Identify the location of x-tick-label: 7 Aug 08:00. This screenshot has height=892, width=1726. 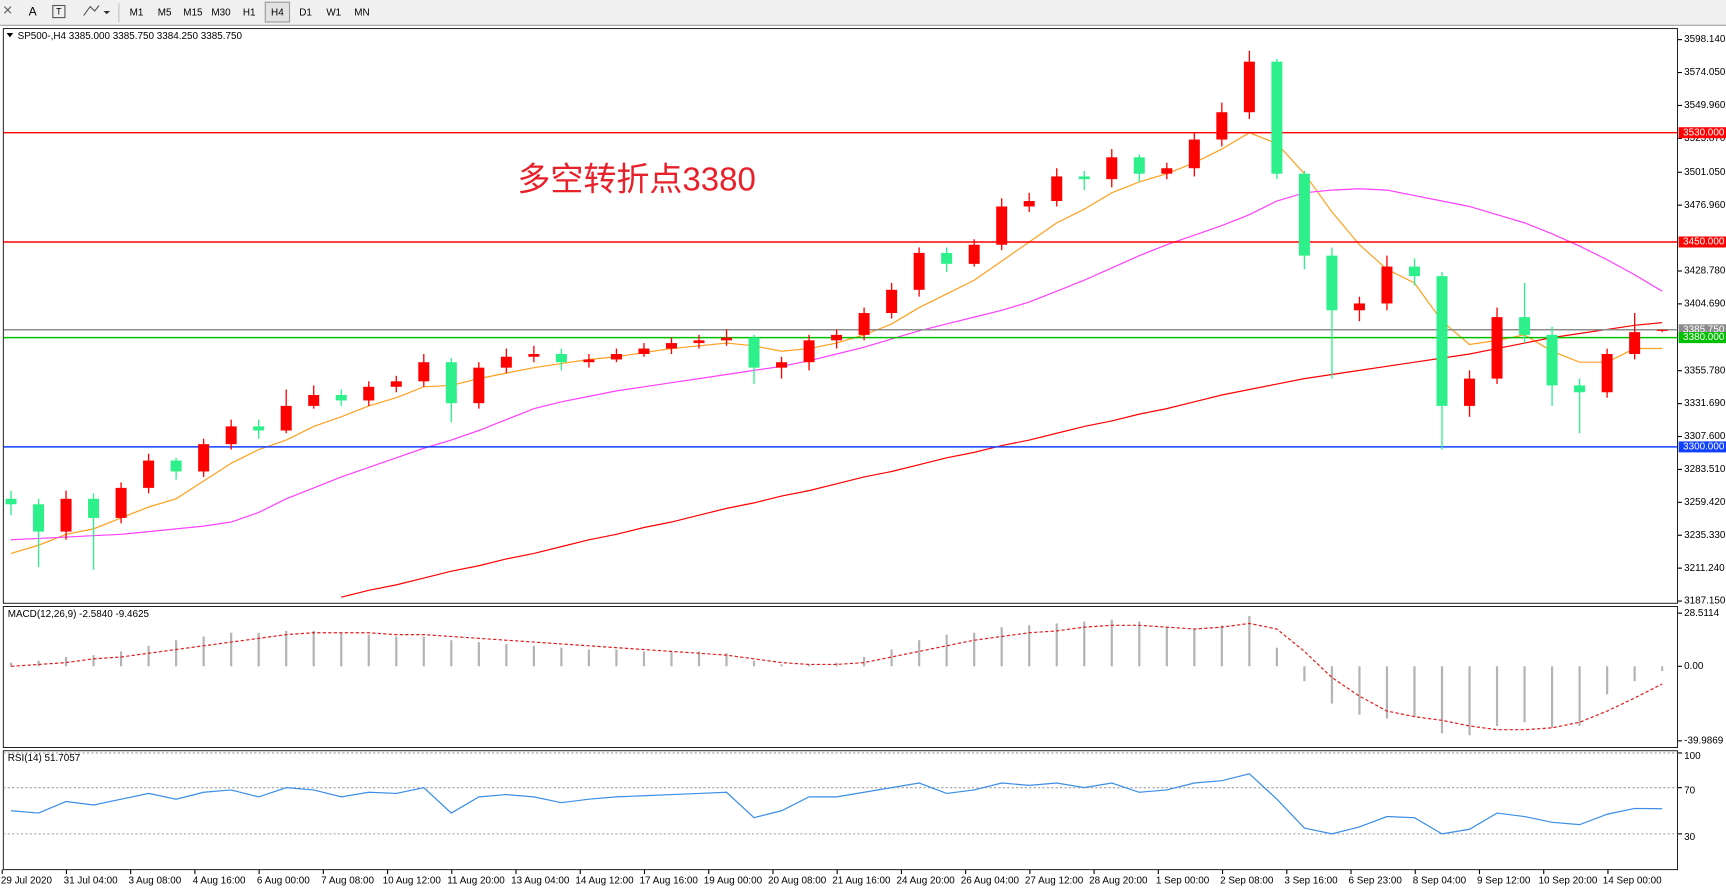
(347, 880).